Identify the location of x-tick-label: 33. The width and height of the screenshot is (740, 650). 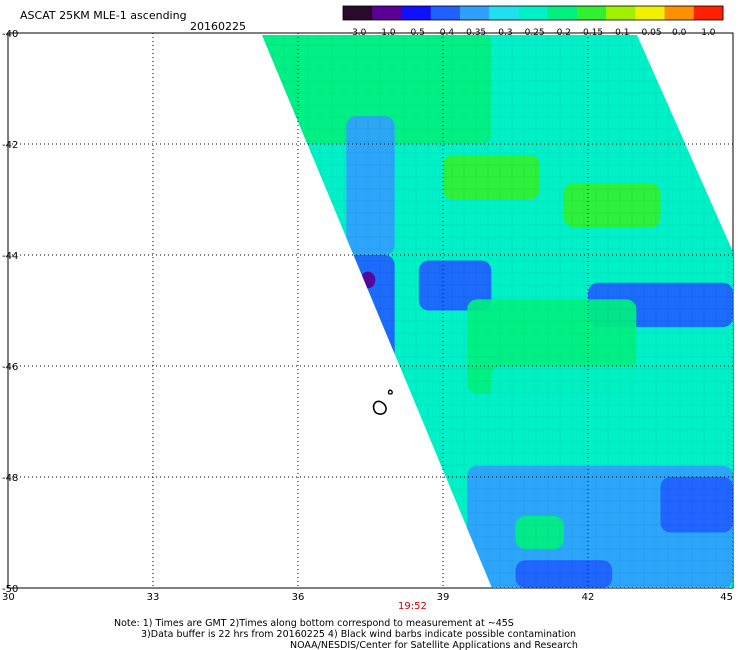
(153, 597).